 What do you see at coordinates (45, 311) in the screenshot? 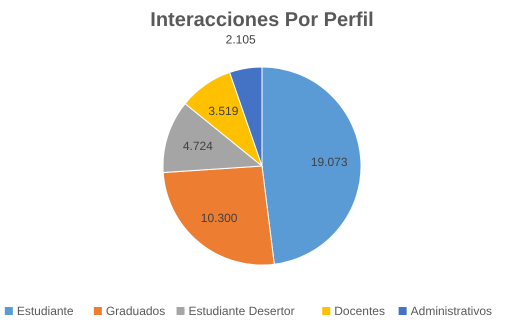
I see `legend-label: Estudiante` at bounding box center [45, 311].